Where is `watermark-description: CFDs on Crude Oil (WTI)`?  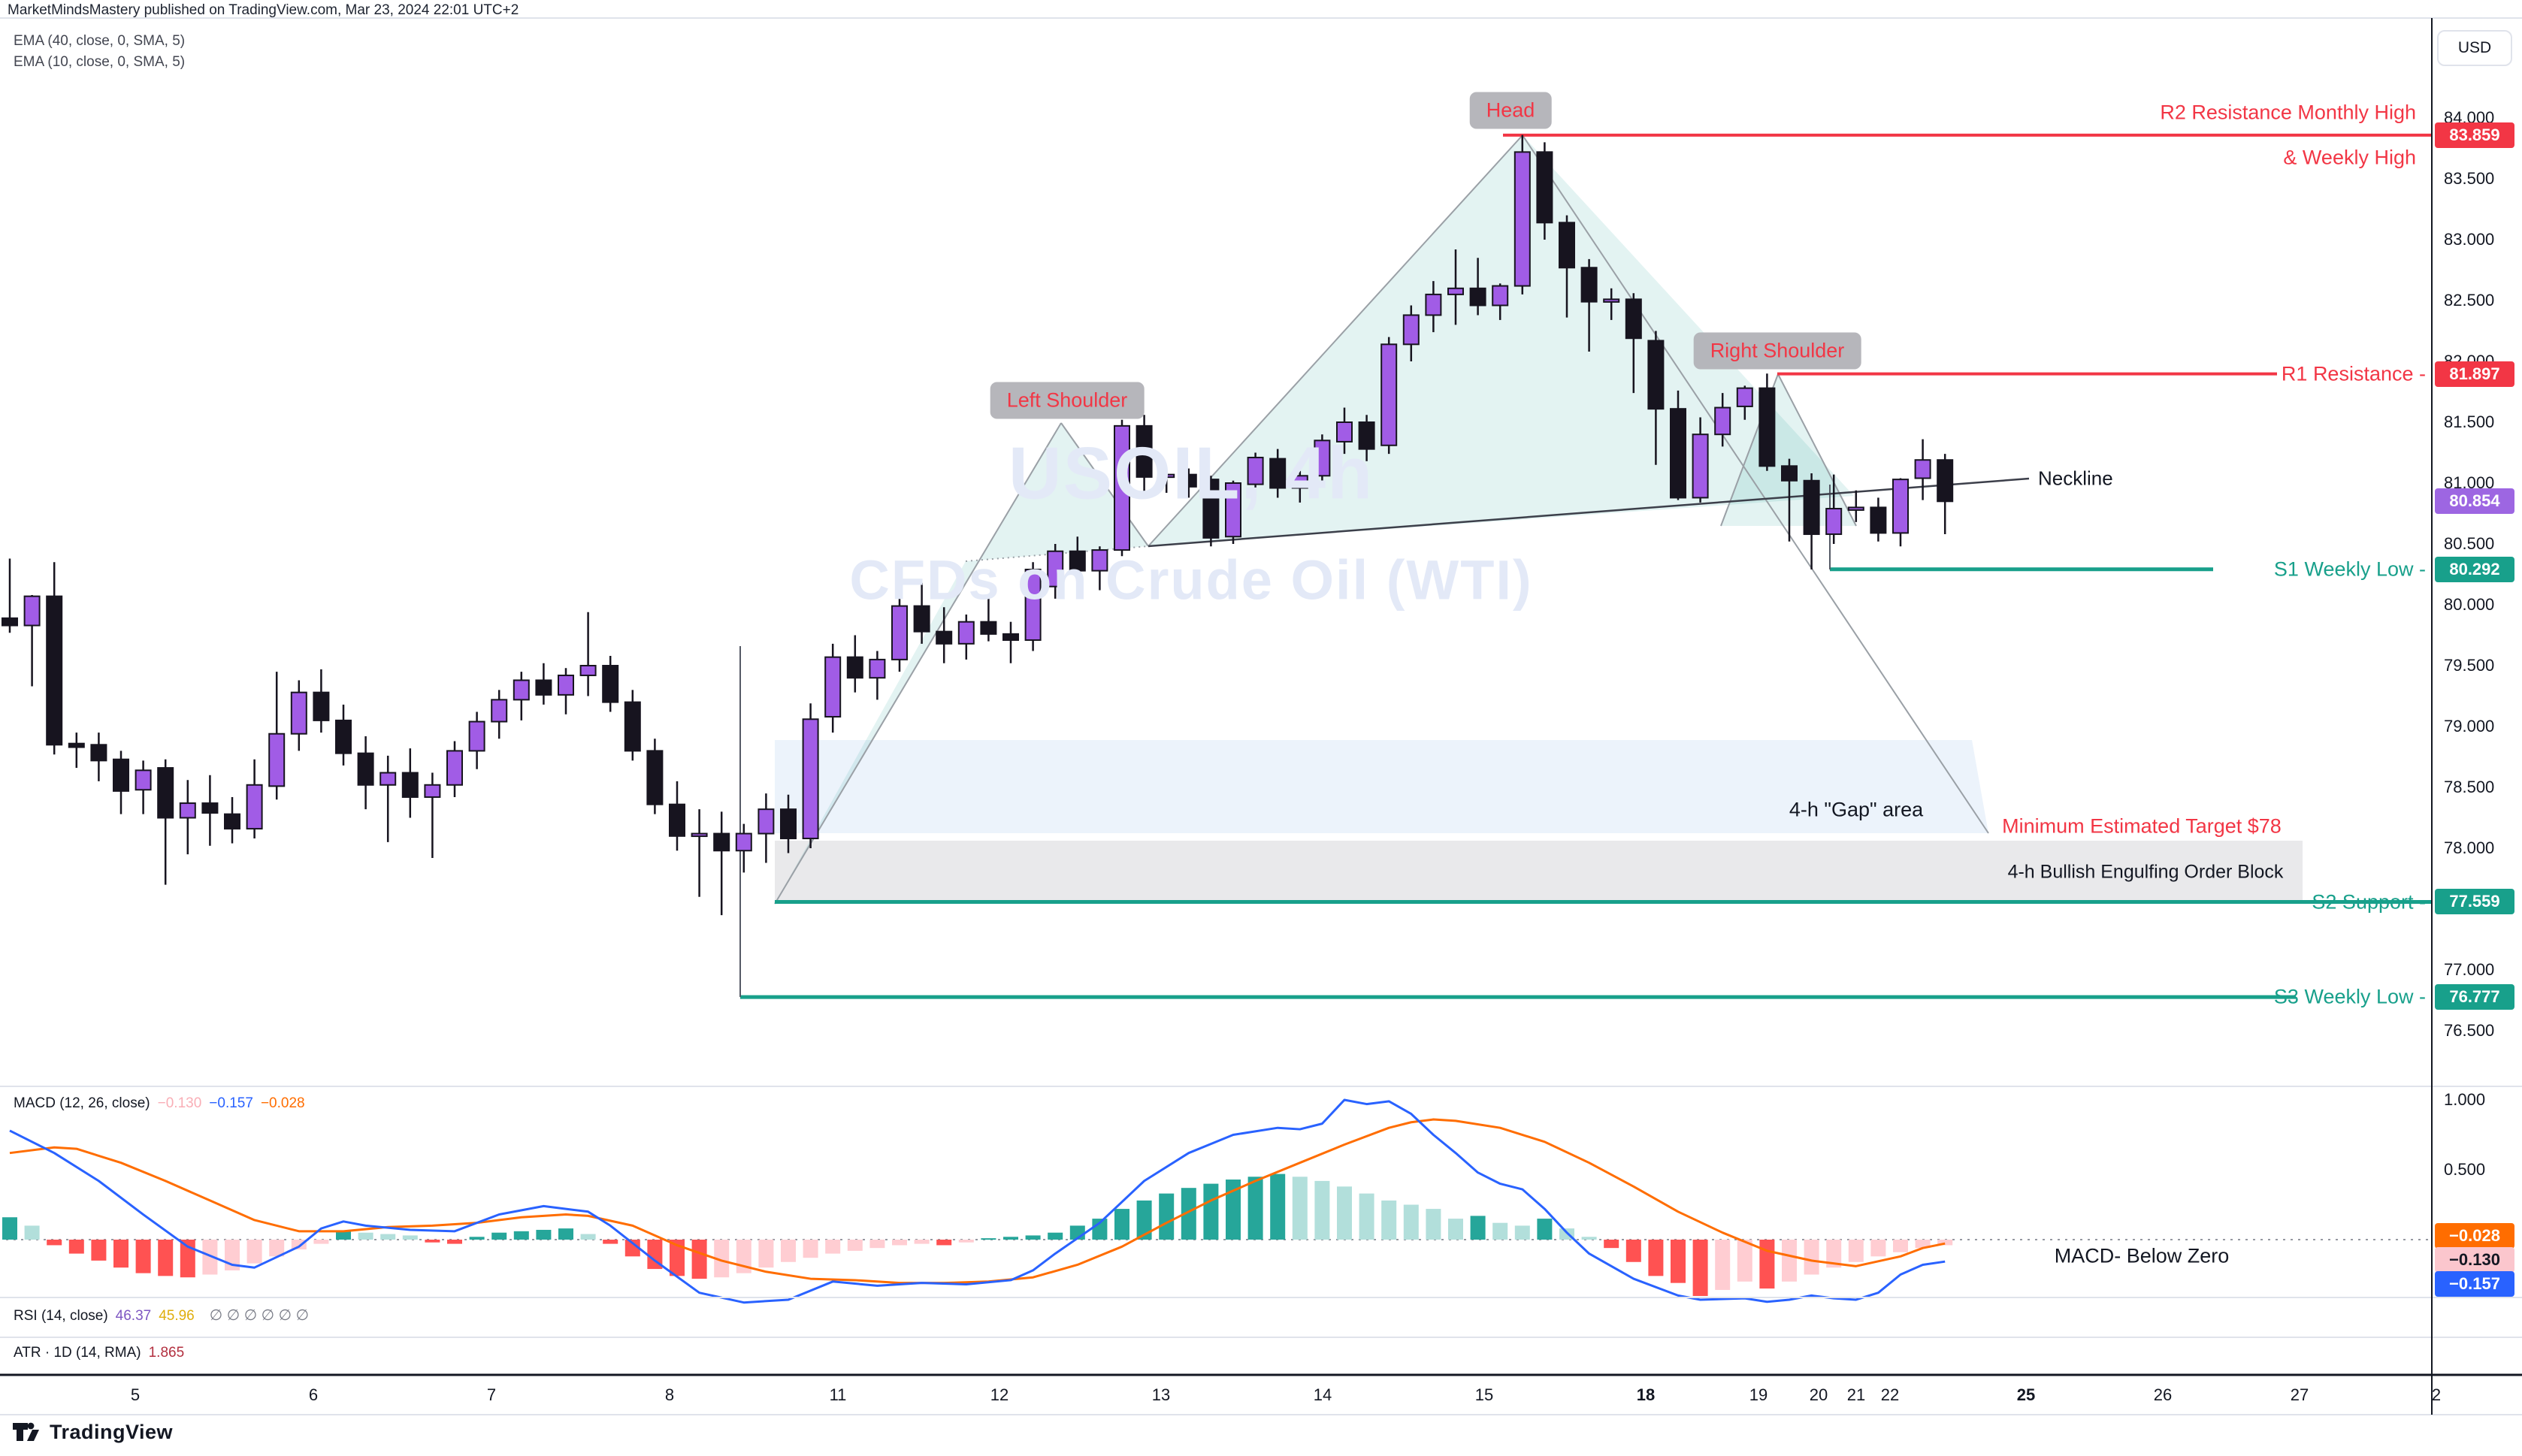
watermark-description: CFDs on Crude Oil (WTI) is located at coordinates (1191, 580).